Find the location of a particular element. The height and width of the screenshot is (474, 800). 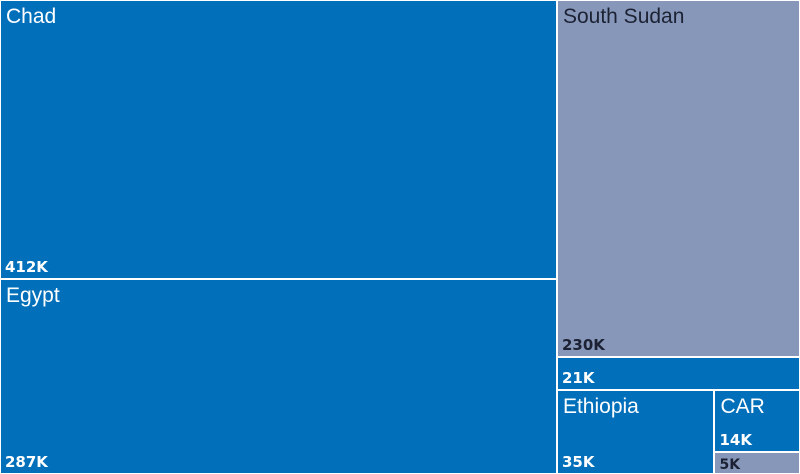

treemap-tile-ethiopia: Ethiopia 35K is located at coordinates (635, 432).